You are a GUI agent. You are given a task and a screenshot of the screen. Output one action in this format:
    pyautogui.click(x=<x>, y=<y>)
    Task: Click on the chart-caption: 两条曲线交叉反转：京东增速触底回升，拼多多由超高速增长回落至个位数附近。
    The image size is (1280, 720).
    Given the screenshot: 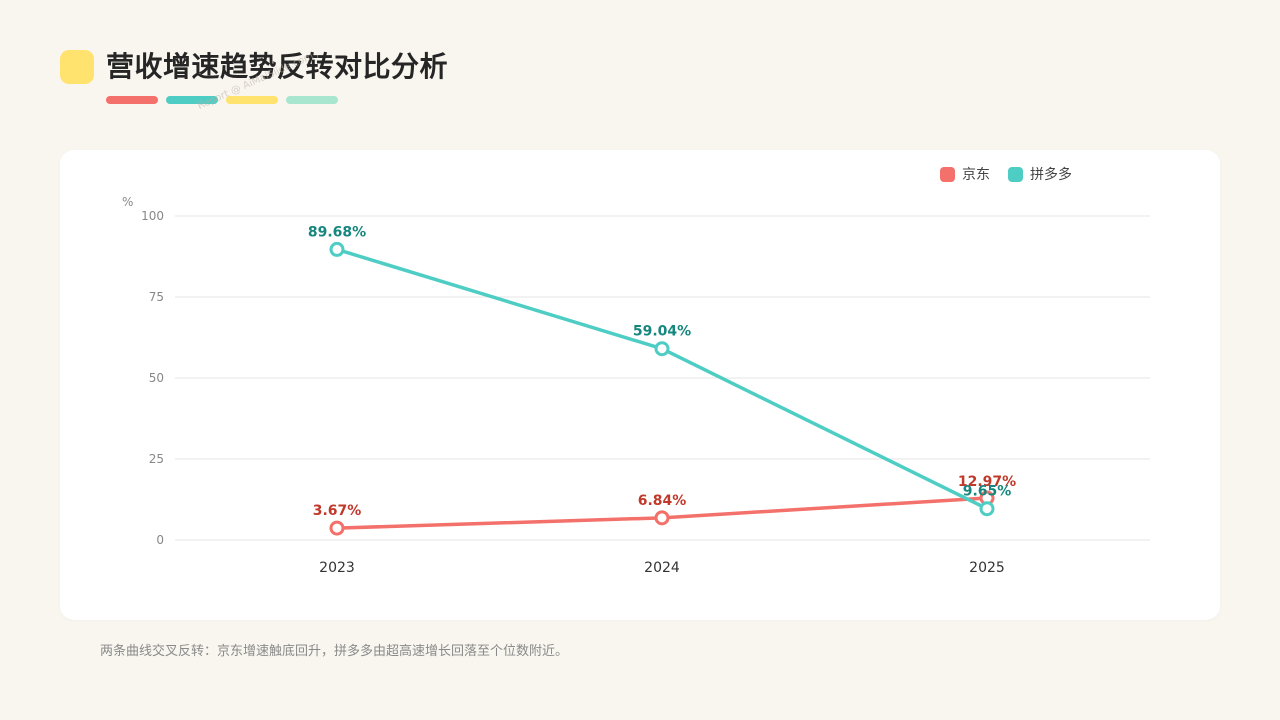 What is the action you would take?
    pyautogui.click(x=334, y=651)
    